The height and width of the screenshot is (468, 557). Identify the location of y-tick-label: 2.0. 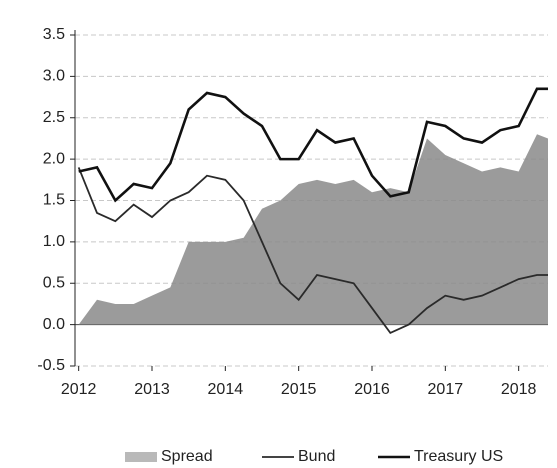
(54, 158).